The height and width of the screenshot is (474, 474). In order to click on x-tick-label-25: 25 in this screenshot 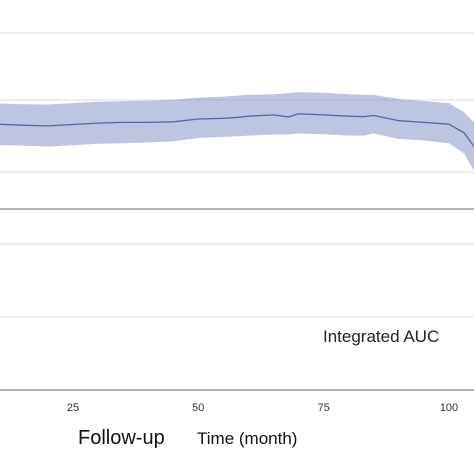, I will do `click(73, 408)`.